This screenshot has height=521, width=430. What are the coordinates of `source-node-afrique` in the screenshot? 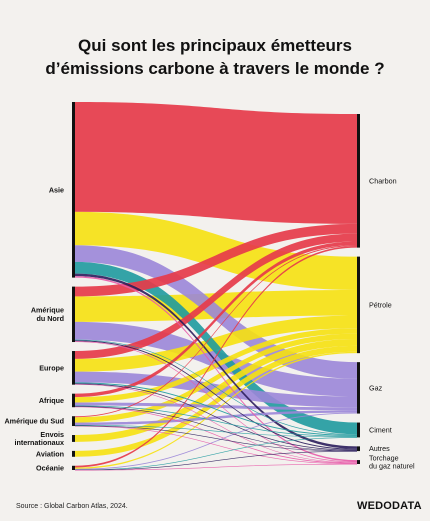 It's located at (73, 400).